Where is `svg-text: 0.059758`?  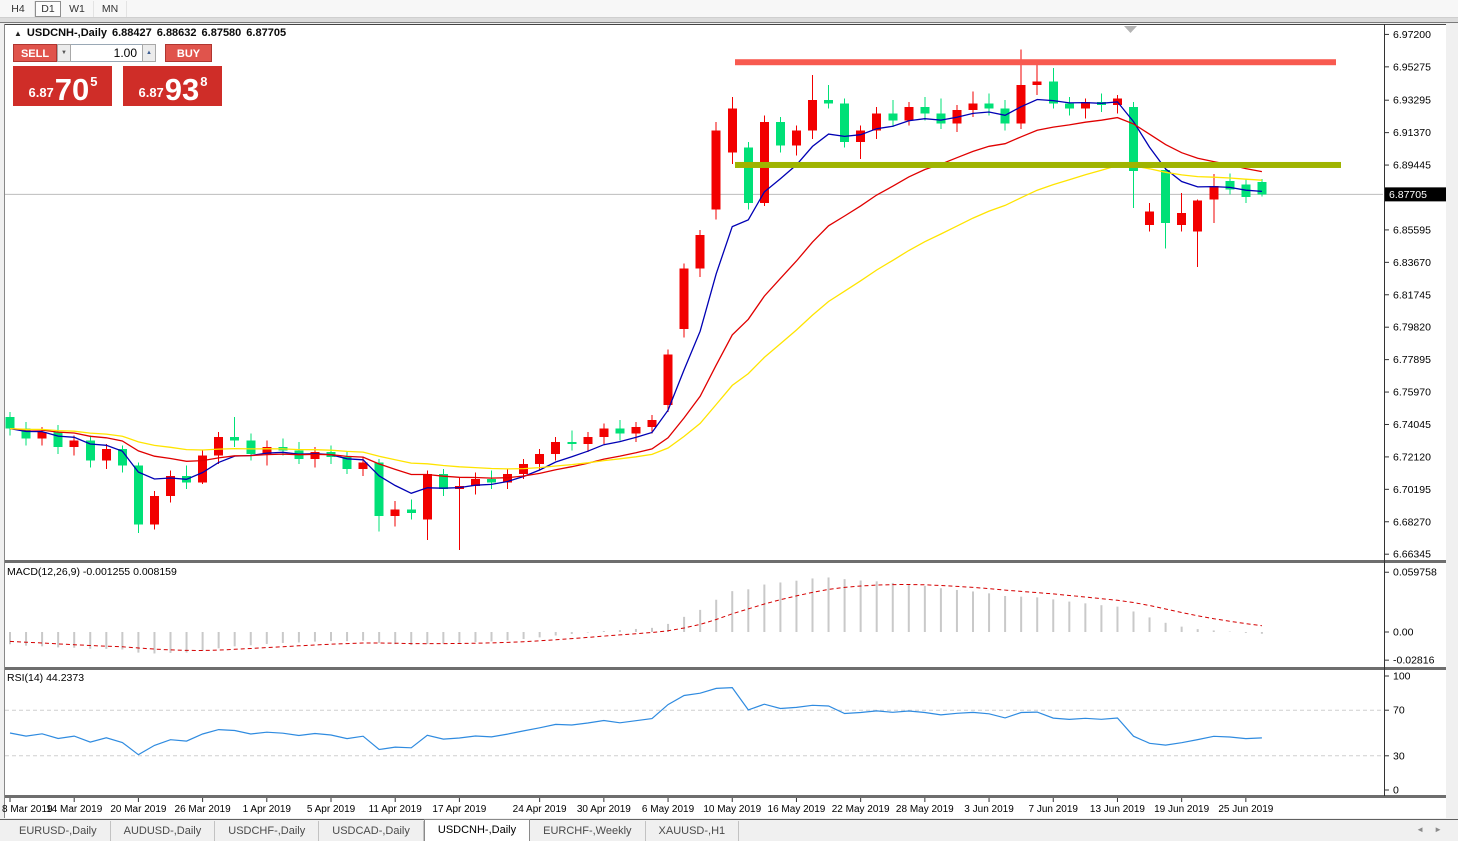 svg-text: 0.059758 is located at coordinates (1415, 573).